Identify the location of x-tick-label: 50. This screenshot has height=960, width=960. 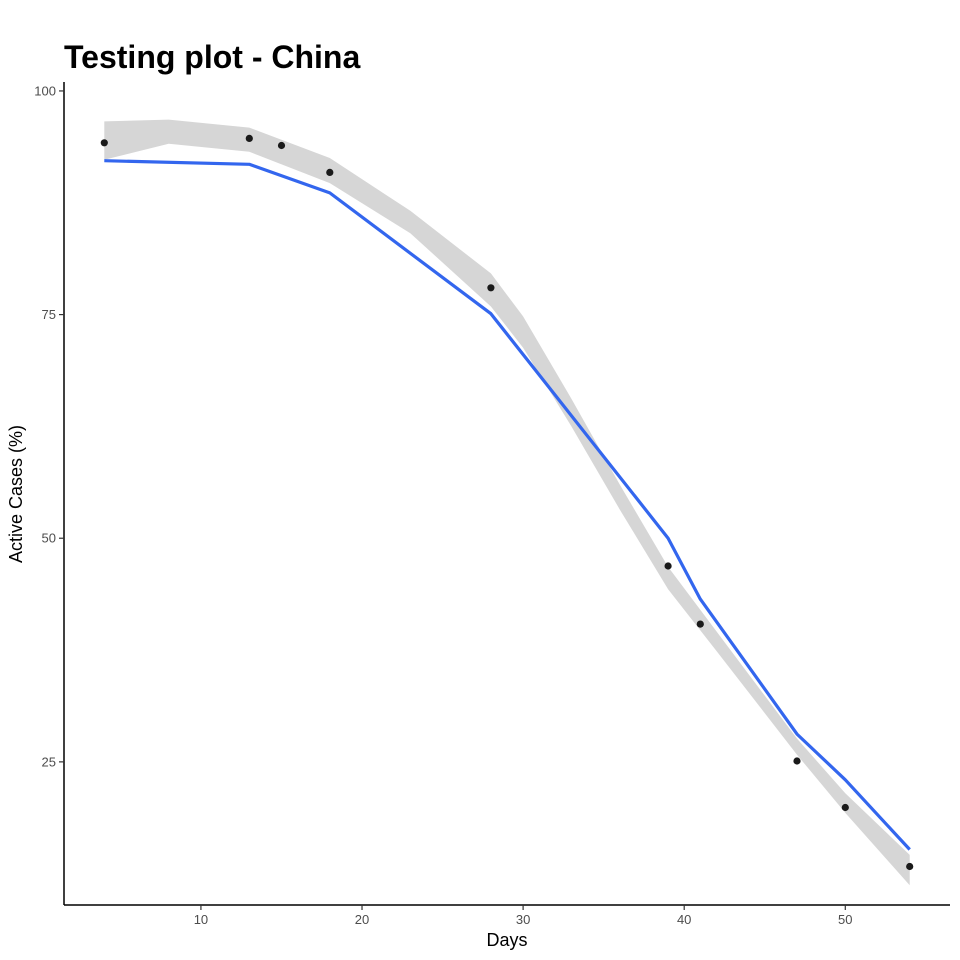
(845, 919).